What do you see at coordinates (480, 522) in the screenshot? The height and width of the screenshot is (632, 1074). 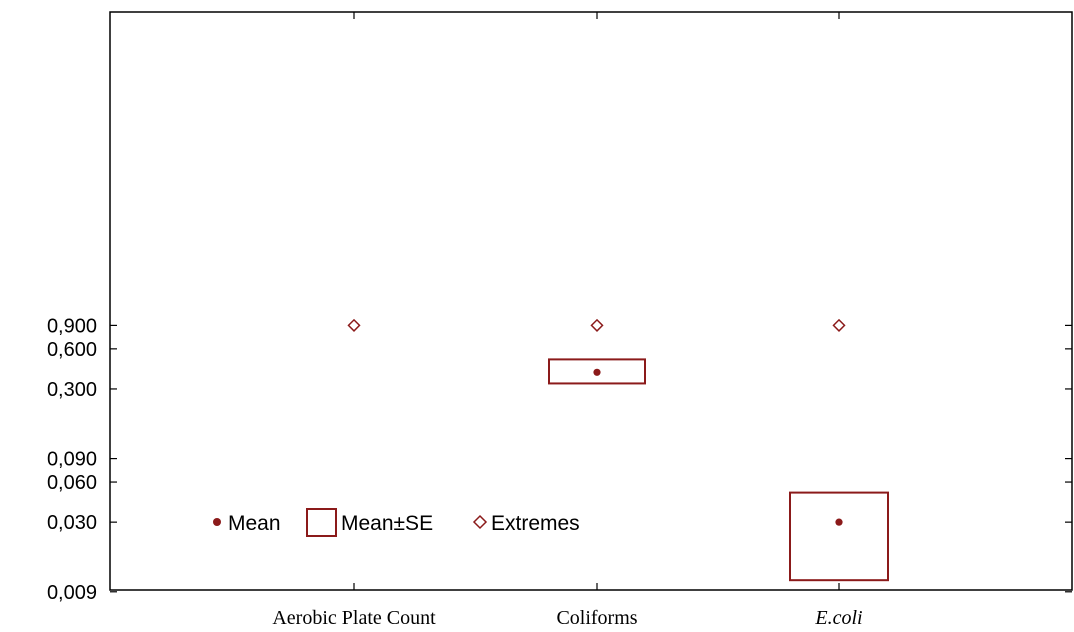 I see `legend-extremes-symbol` at bounding box center [480, 522].